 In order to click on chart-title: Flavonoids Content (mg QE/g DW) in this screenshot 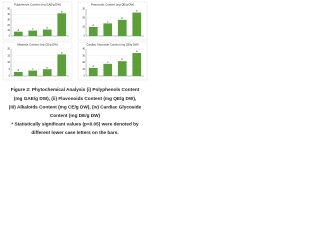, I will do `click(112, 5)`.